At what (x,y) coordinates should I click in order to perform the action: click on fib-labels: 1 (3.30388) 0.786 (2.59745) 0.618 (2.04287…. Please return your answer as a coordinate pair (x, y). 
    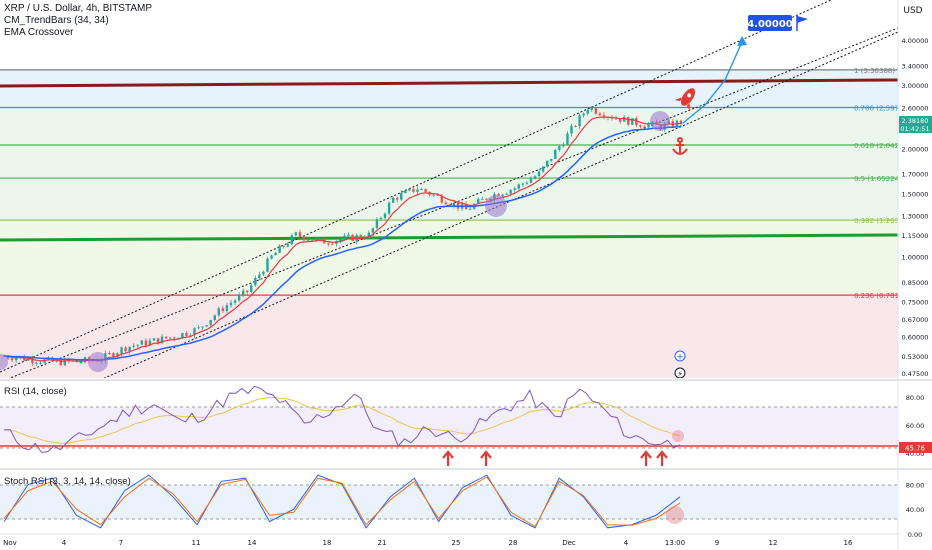
    Looking at the image, I should click on (882, 183).